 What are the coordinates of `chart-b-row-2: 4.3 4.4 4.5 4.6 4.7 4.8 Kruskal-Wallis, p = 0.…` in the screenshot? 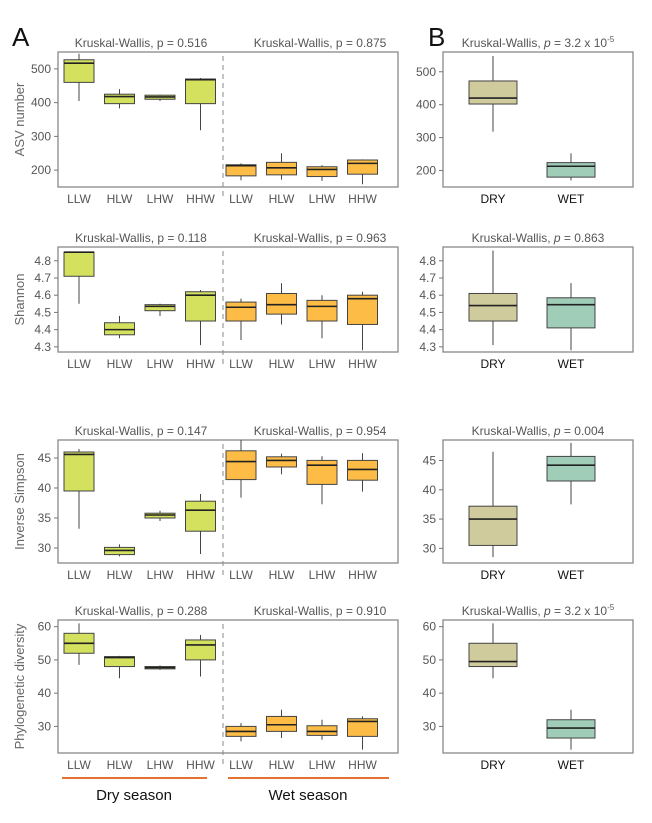 It's located at (526, 301).